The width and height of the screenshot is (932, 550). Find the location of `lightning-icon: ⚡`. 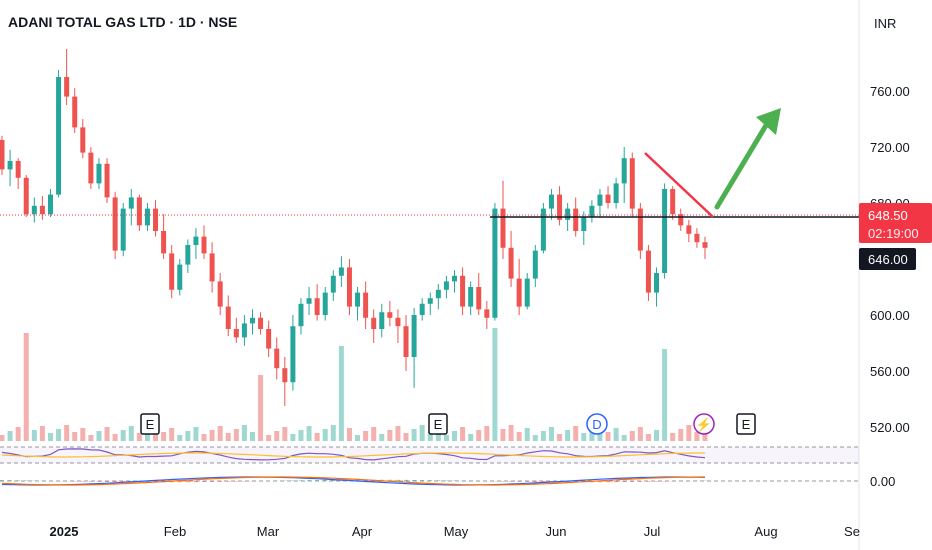

lightning-icon: ⚡ is located at coordinates (704, 424).